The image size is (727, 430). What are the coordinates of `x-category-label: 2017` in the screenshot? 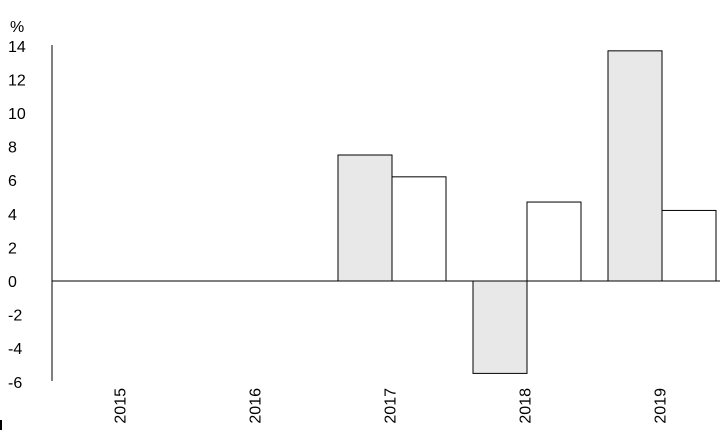 It's located at (391, 406).